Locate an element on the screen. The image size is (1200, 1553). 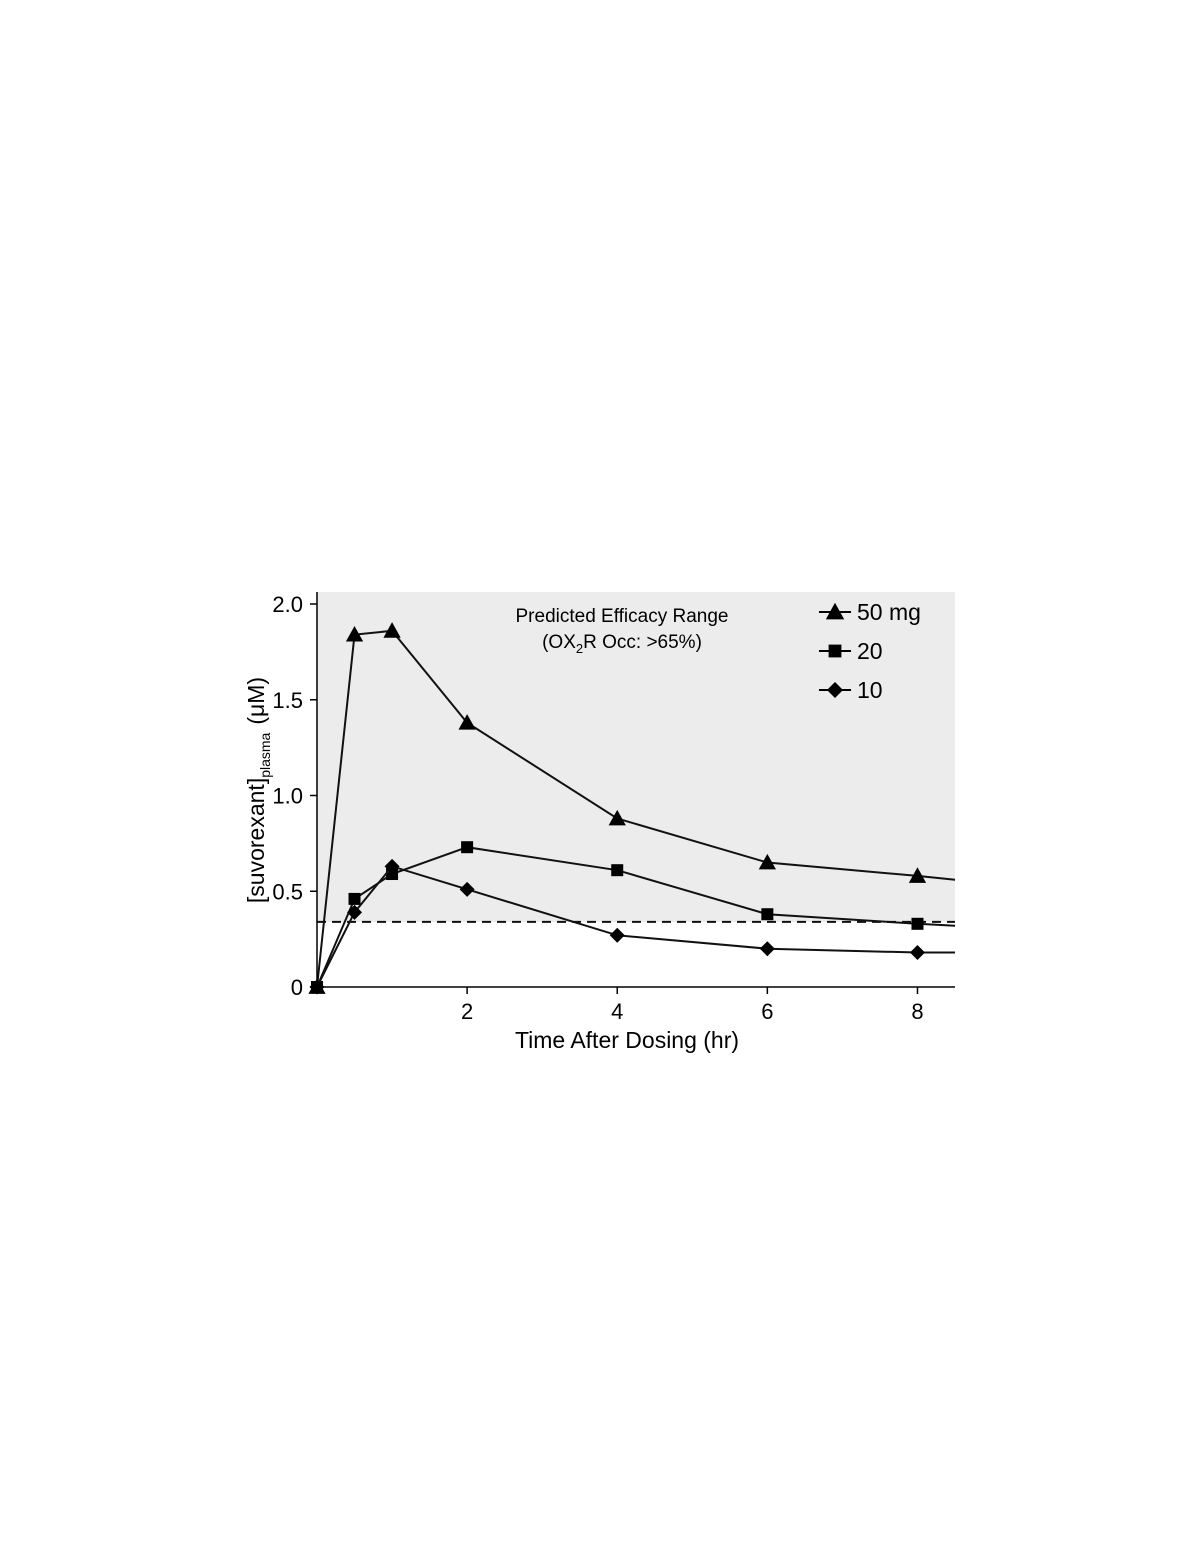
legend-label: 20 is located at coordinates (870, 651).